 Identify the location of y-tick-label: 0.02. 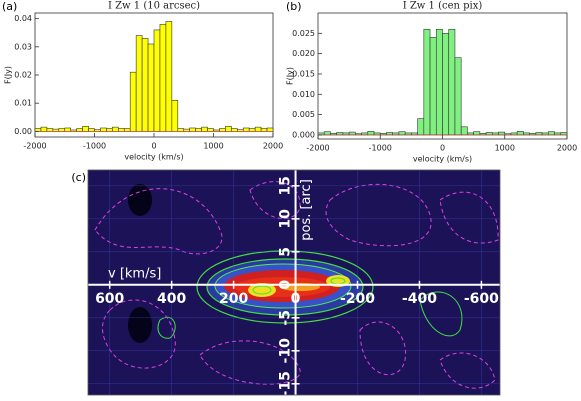
(23, 75).